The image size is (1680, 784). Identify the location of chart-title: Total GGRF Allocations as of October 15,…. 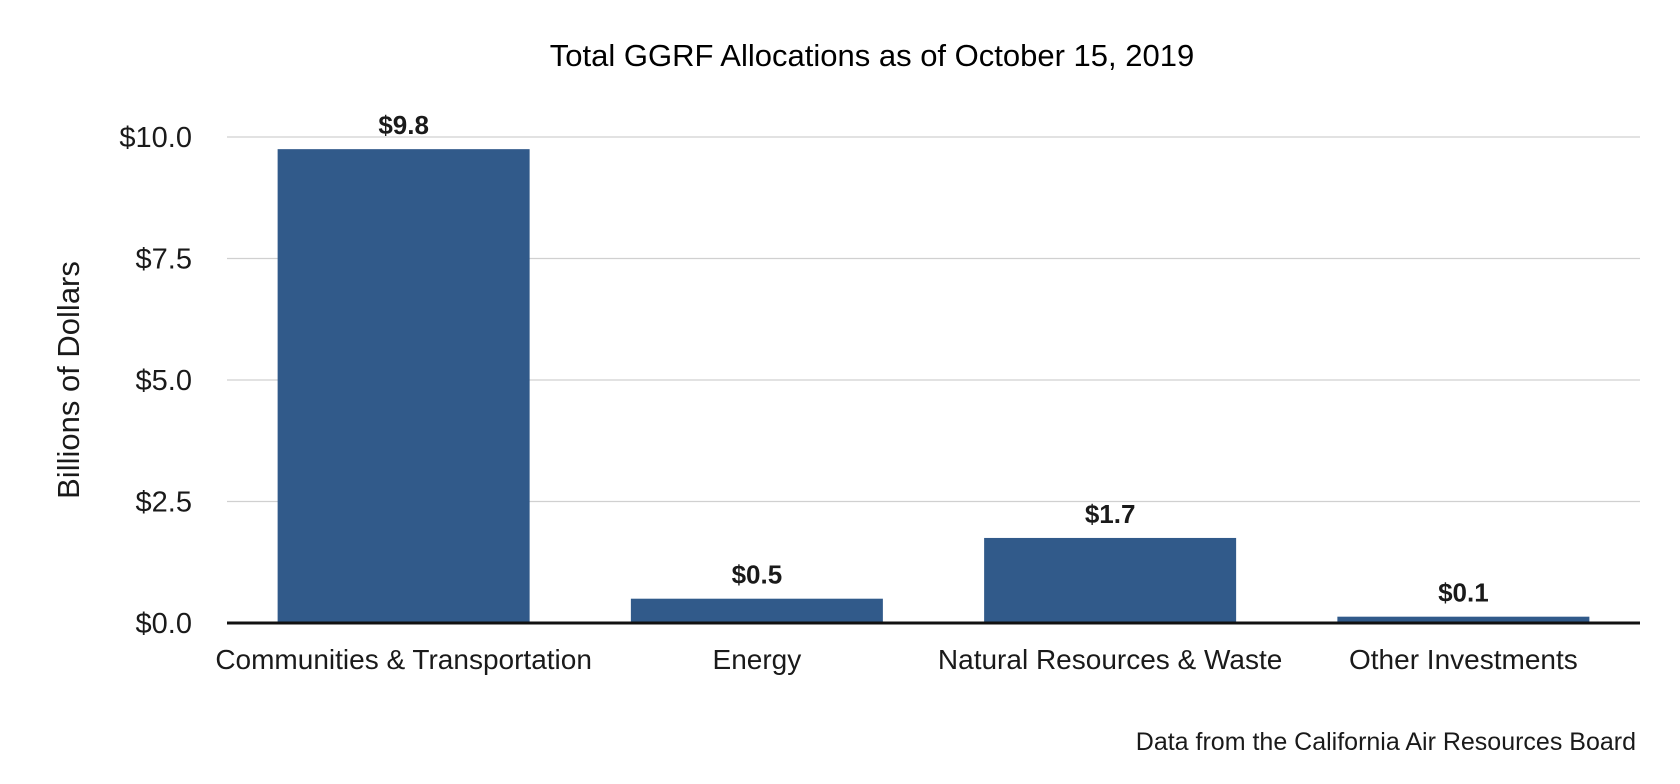
(872, 55).